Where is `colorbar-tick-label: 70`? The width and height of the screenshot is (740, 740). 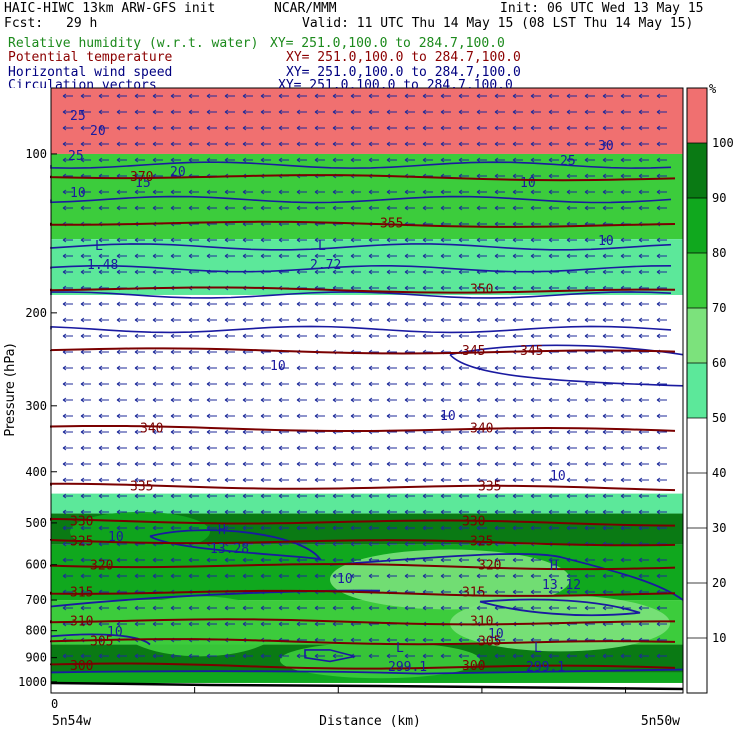 colorbar-tick-label: 70 is located at coordinates (719, 308).